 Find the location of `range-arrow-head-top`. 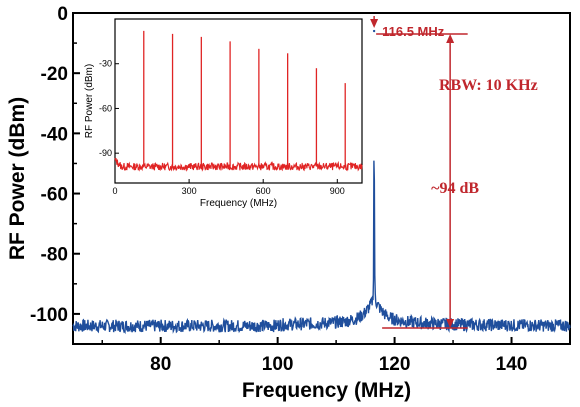

range-arrow-head-top is located at coordinates (450, 39).